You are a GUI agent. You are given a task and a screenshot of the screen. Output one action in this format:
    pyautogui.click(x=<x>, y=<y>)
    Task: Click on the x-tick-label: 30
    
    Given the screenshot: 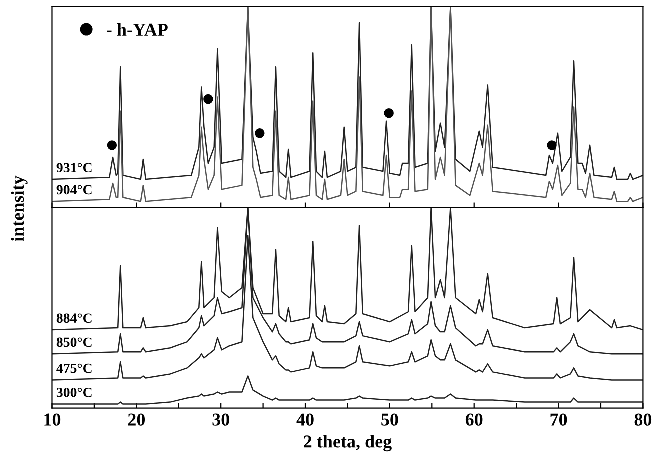 What is the action you would take?
    pyautogui.click(x=221, y=420)
    